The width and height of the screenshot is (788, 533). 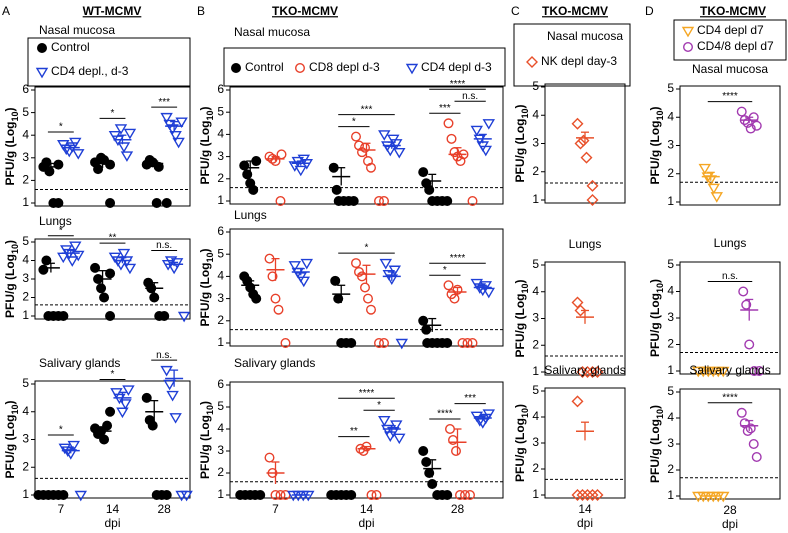 I want to click on legend-label: CD4/8 depl d7, so click(x=735, y=46).